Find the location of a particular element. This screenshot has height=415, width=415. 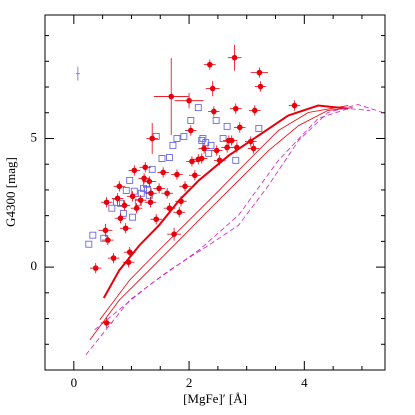

x-tick-label: 4 is located at coordinates (304, 382).